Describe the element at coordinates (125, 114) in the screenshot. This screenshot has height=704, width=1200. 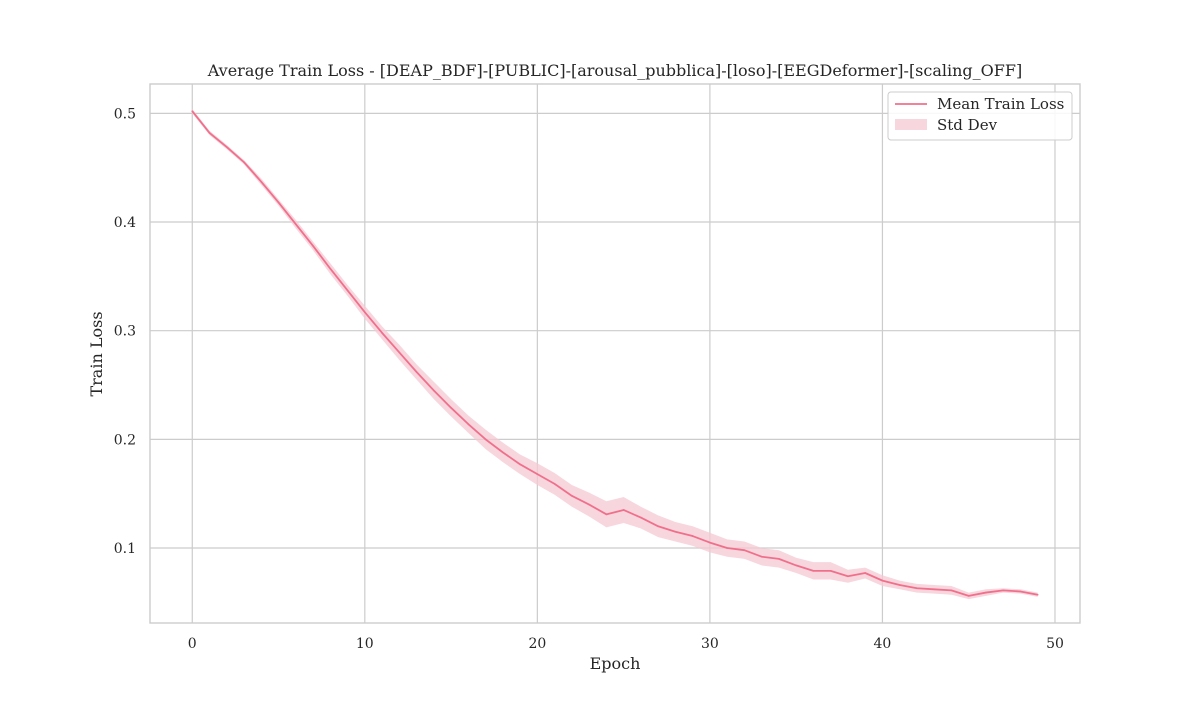
I see `y-tick-label: 0.5` at that location.